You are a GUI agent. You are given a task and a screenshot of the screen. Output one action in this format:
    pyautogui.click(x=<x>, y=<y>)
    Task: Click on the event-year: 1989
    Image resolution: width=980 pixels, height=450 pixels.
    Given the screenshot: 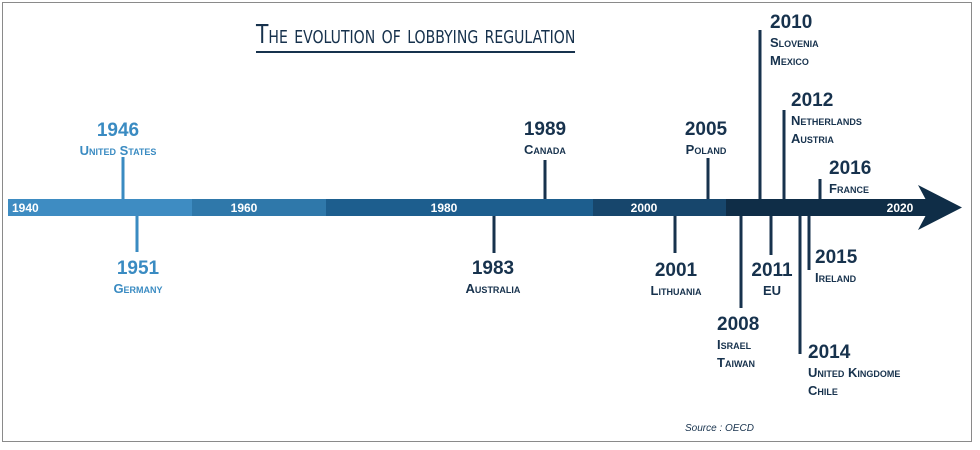 What is the action you would take?
    pyautogui.click(x=545, y=129)
    